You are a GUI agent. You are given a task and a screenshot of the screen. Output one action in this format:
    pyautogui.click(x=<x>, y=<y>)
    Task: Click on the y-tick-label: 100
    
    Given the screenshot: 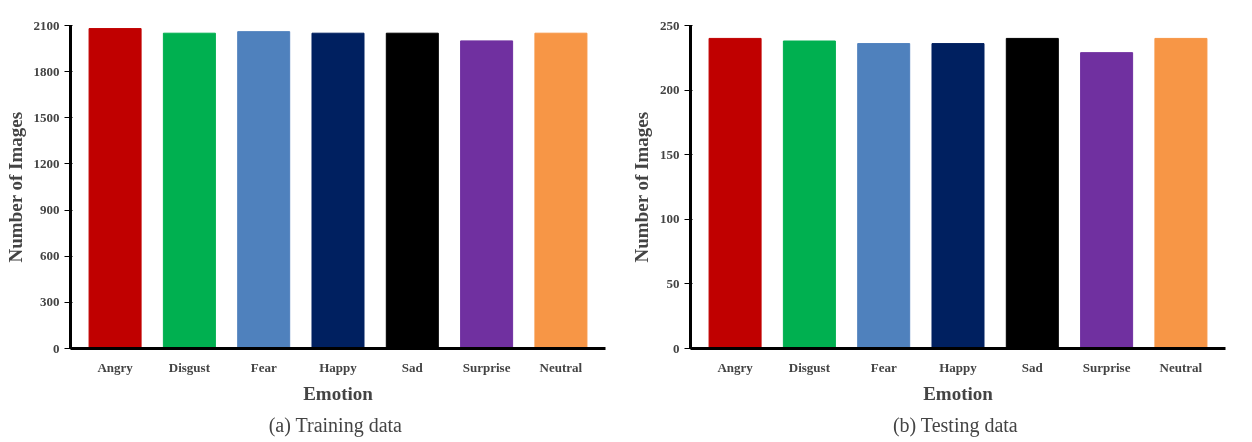 What is the action you would take?
    pyautogui.click(x=670, y=219)
    